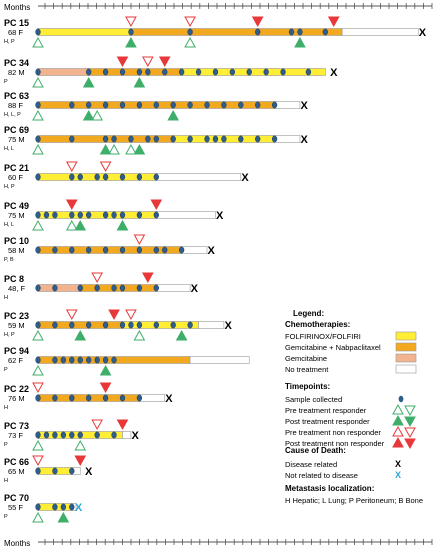 The image size is (438, 550). I want to click on patient-demographics: 65 M, so click(16, 471).